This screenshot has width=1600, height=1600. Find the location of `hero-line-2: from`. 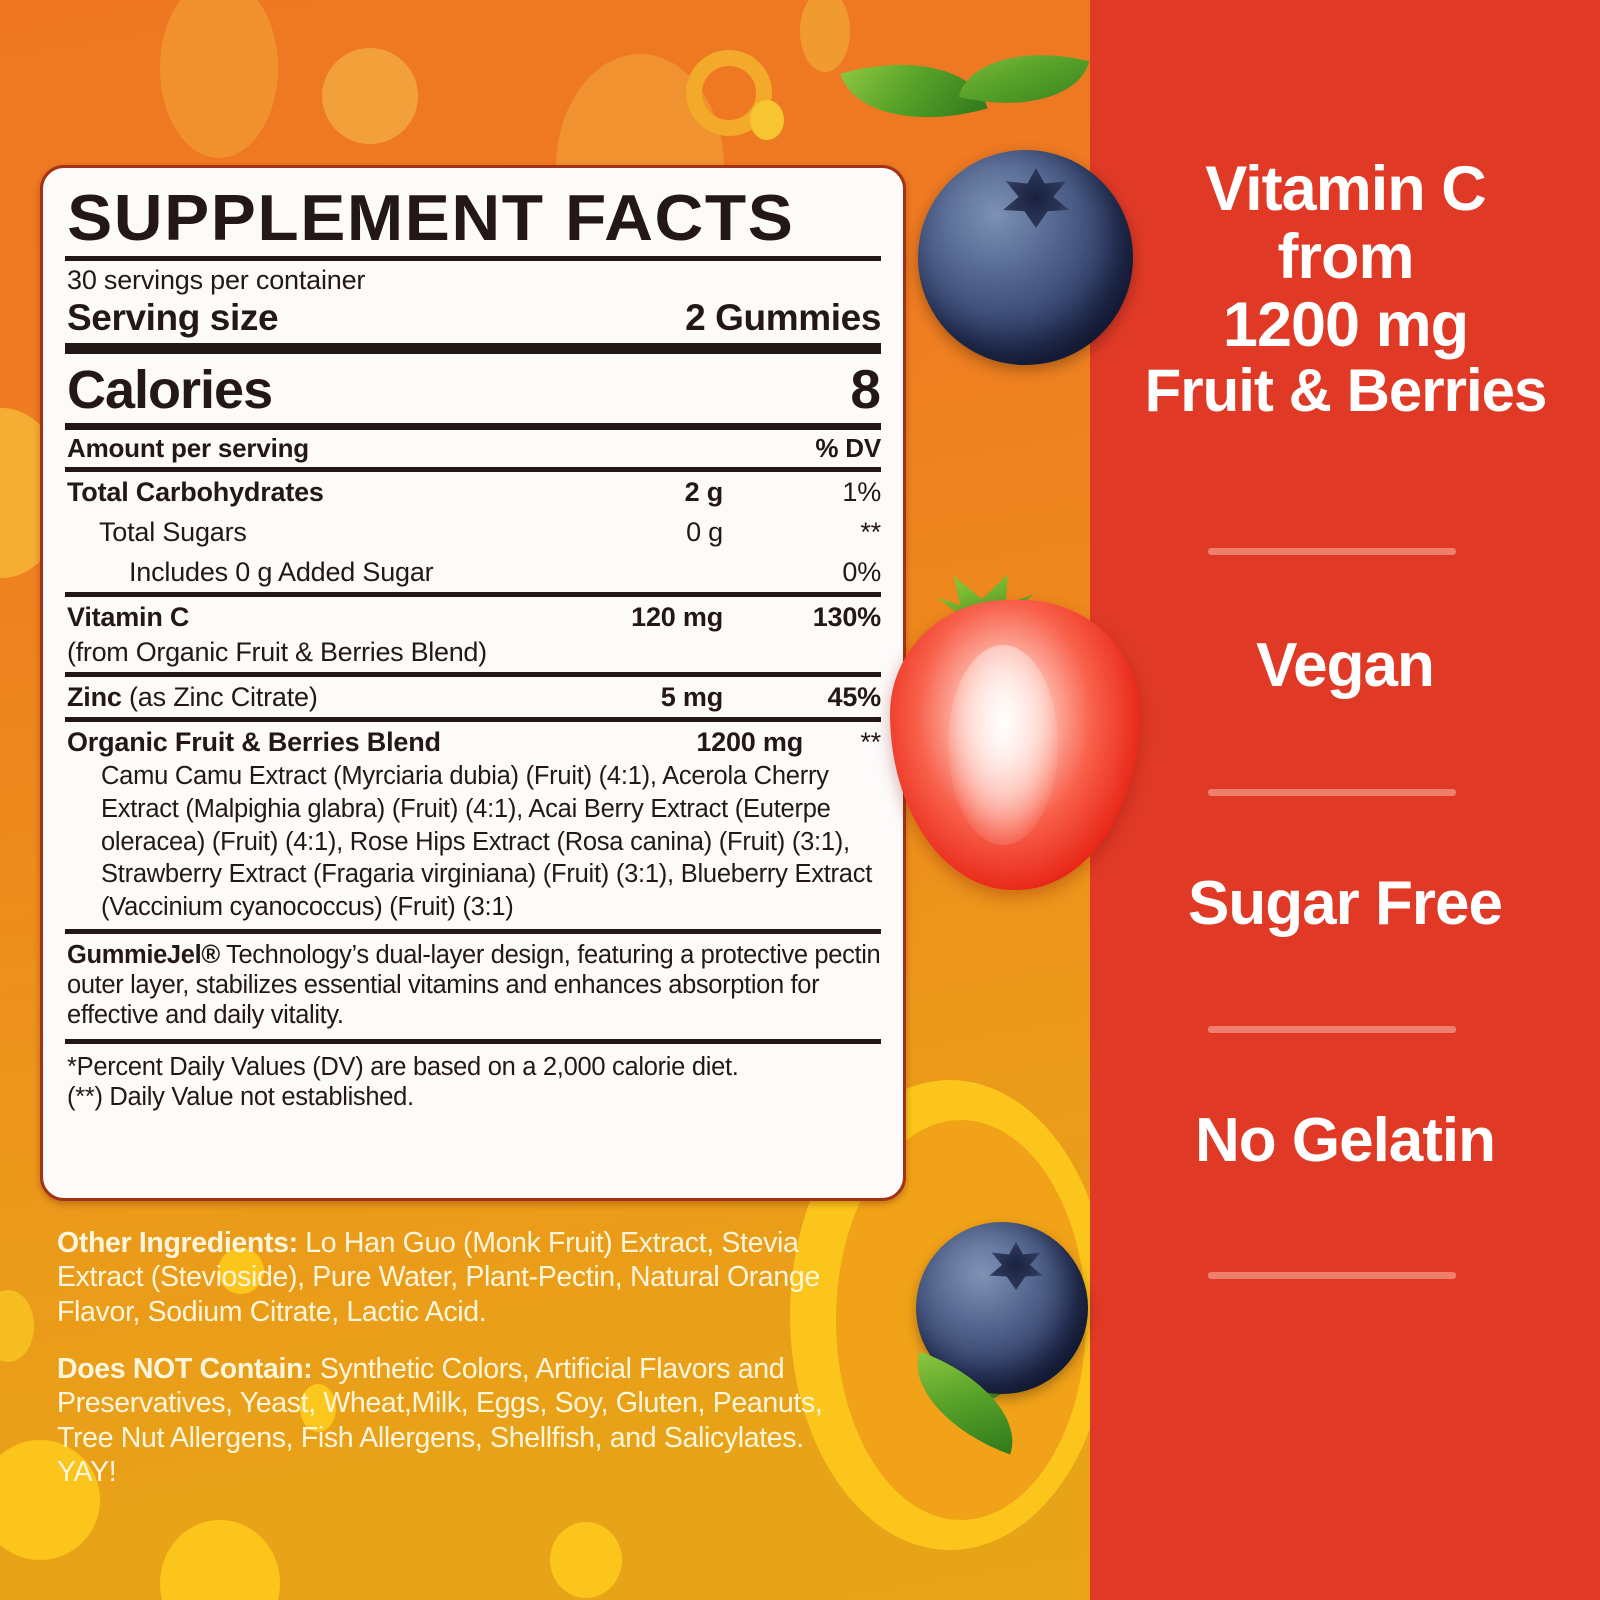

hero-line-2: from is located at coordinates (1346, 257).